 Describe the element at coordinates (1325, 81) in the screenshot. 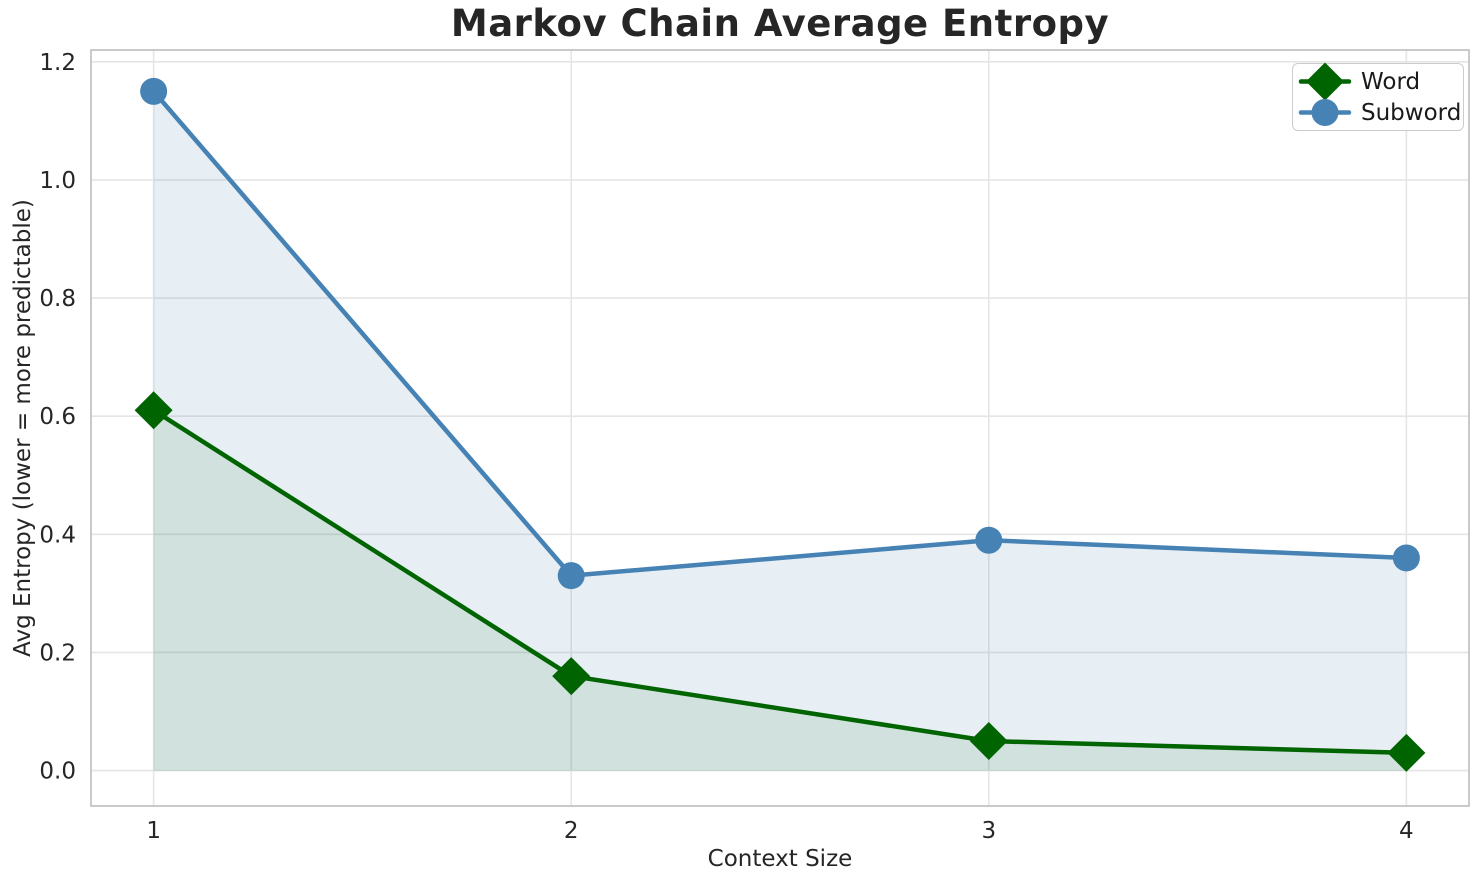

I see `word-series-marker-icon` at that location.